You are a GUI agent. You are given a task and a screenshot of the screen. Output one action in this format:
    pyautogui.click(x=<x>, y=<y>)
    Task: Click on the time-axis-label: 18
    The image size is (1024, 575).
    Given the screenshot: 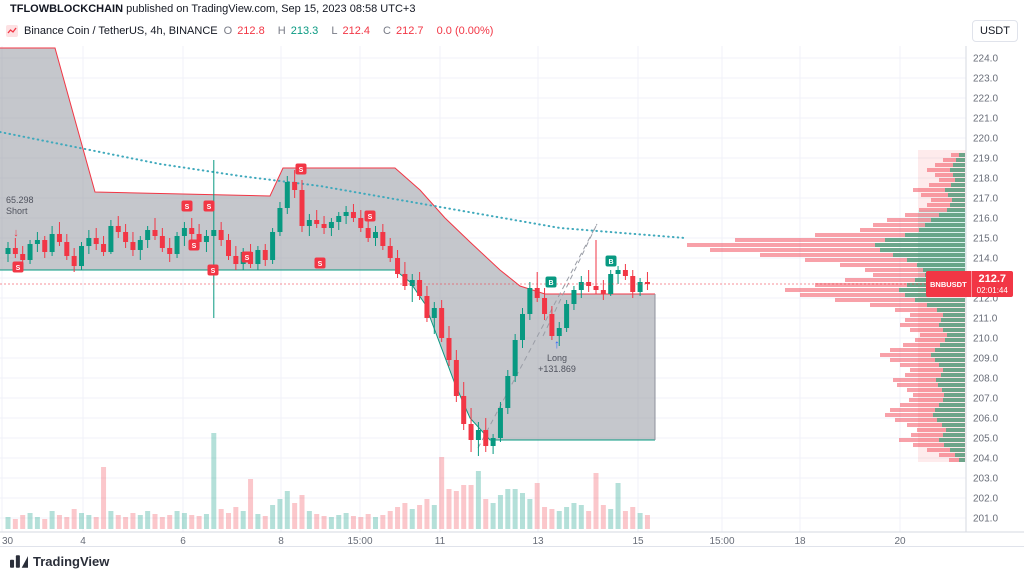 What is the action you would take?
    pyautogui.click(x=800, y=541)
    